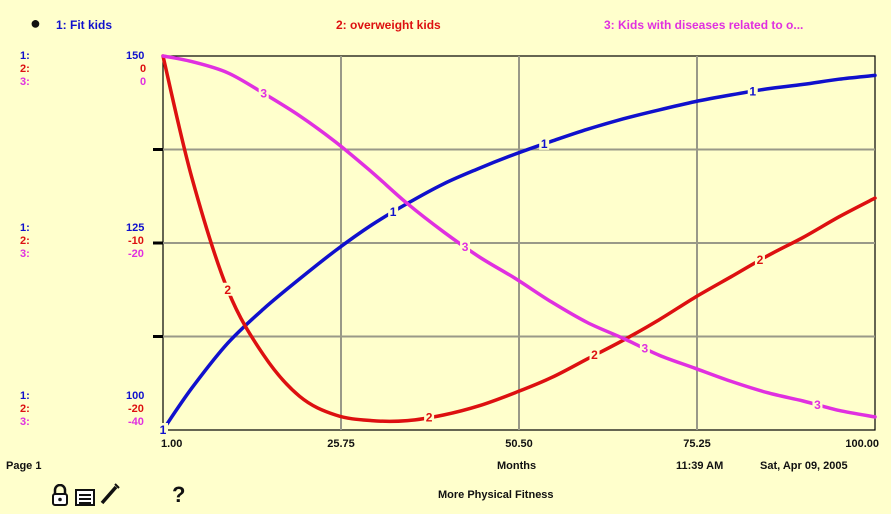 The image size is (891, 514). What do you see at coordinates (136, 409) in the screenshot?
I see `scale-bot-v2: -20` at bounding box center [136, 409].